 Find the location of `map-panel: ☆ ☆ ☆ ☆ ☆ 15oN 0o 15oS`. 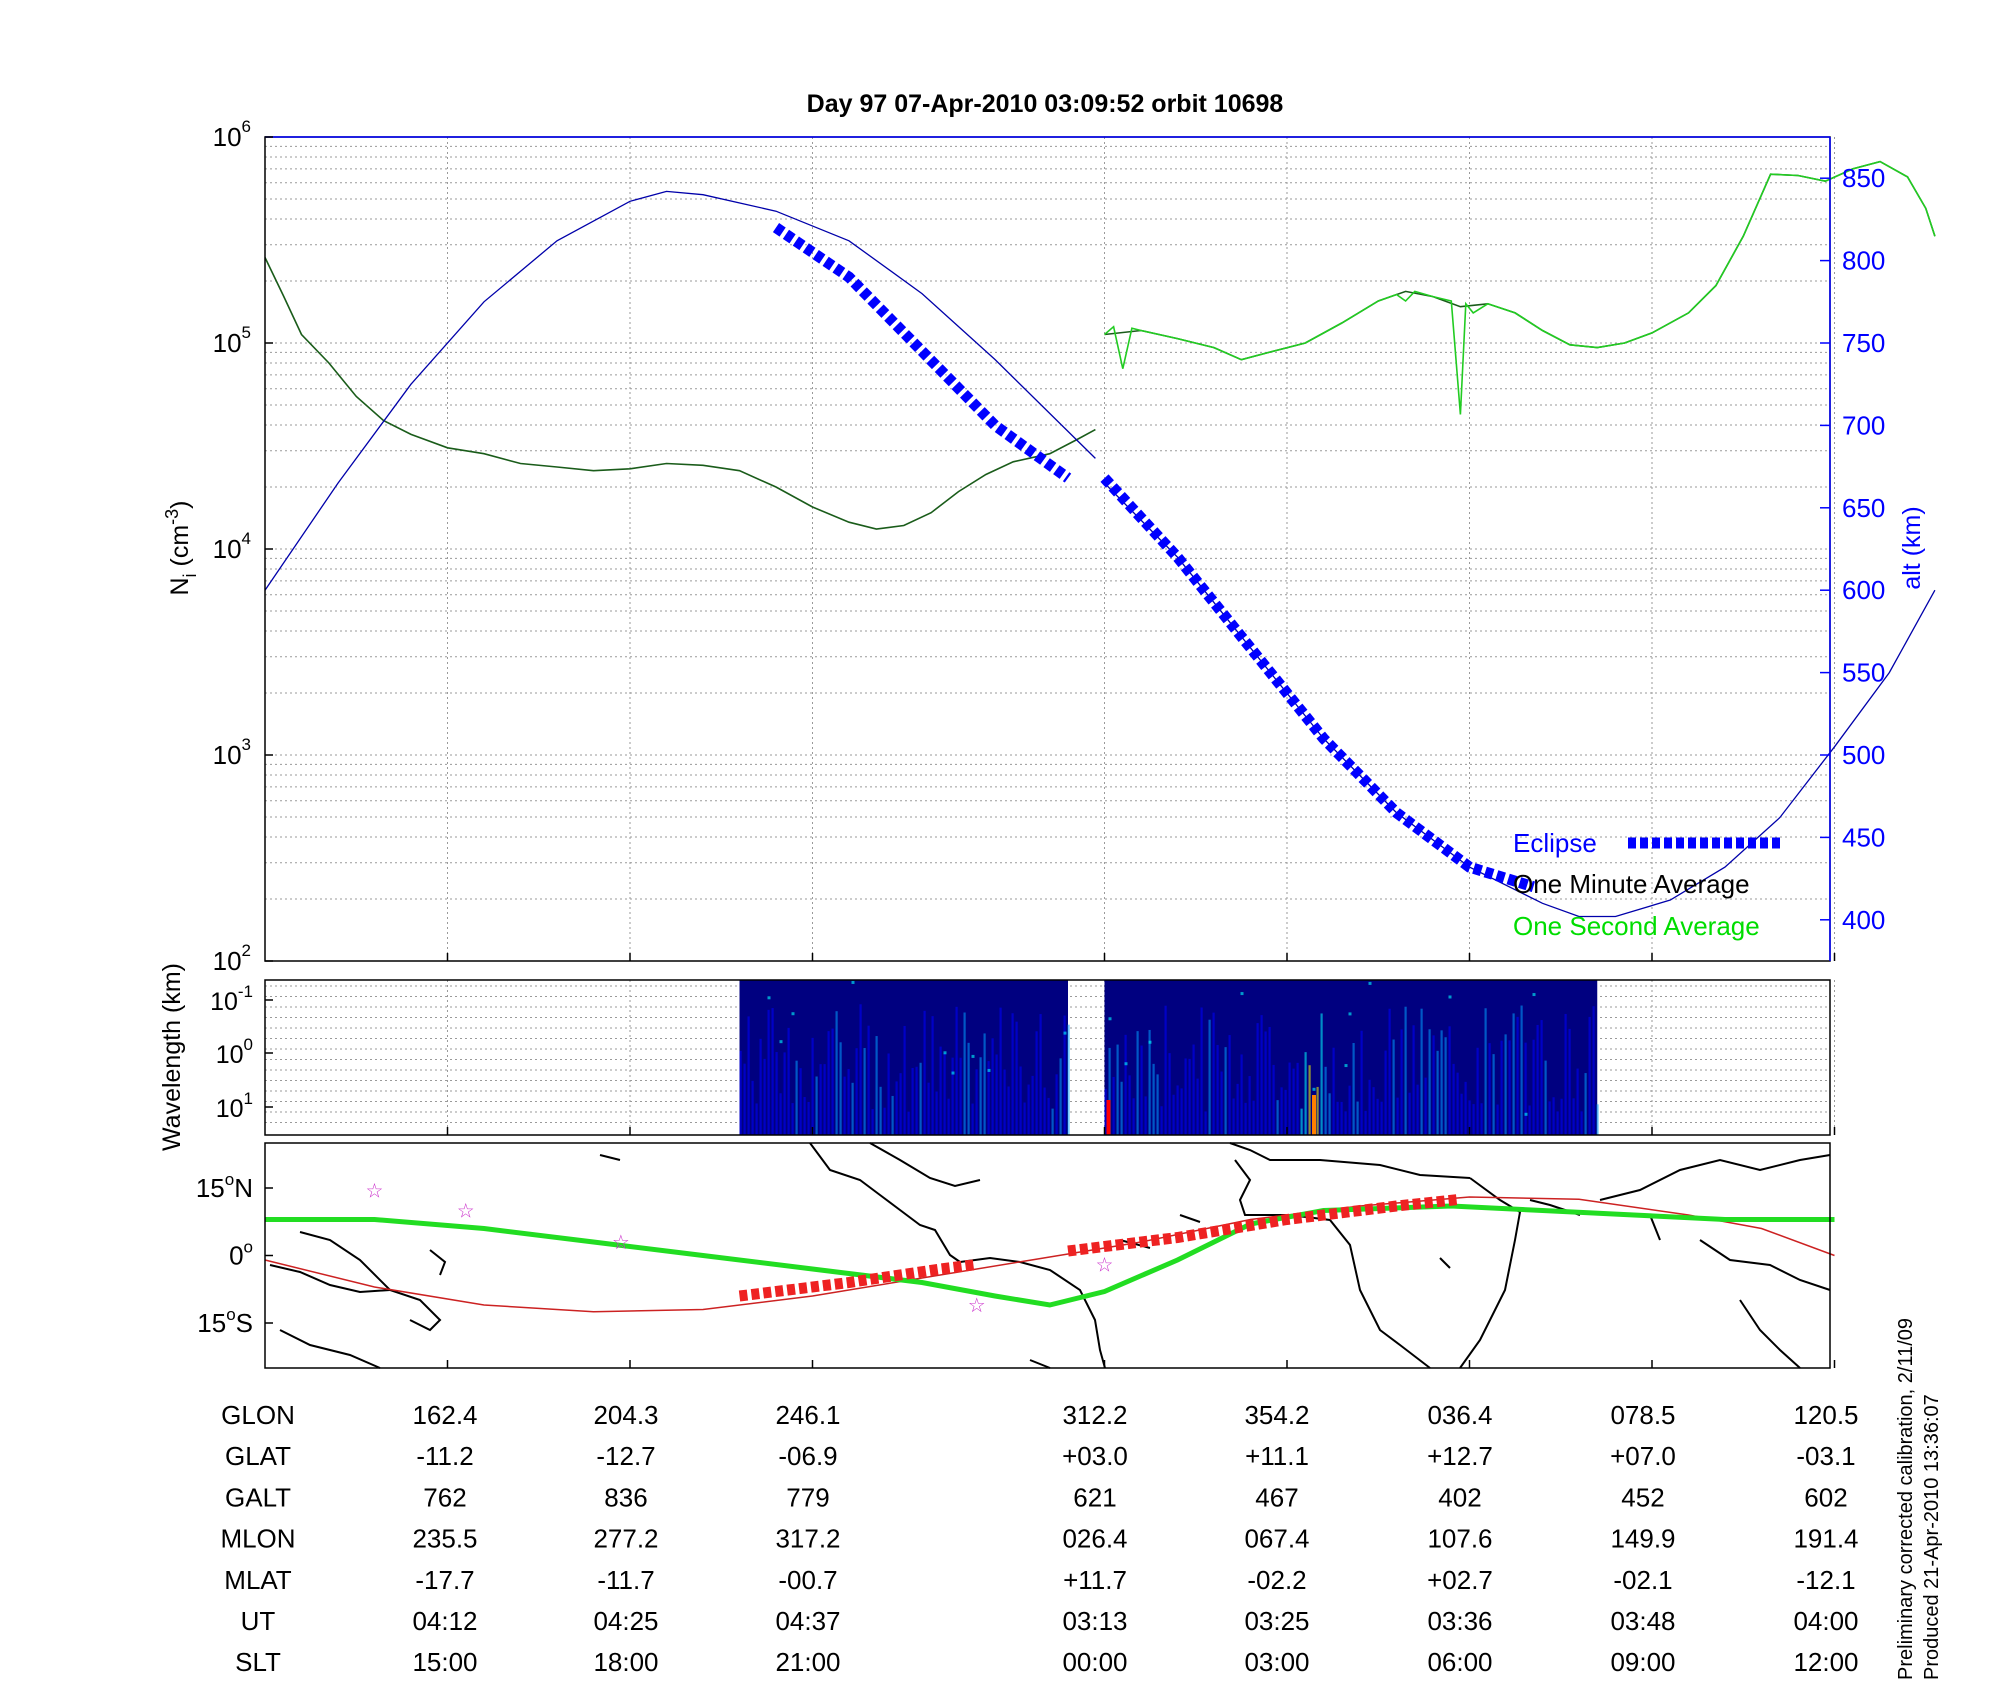

map-panel: ☆ ☆ ☆ ☆ ☆ 15oN 0o 15oS is located at coordinates (1015, 1255).